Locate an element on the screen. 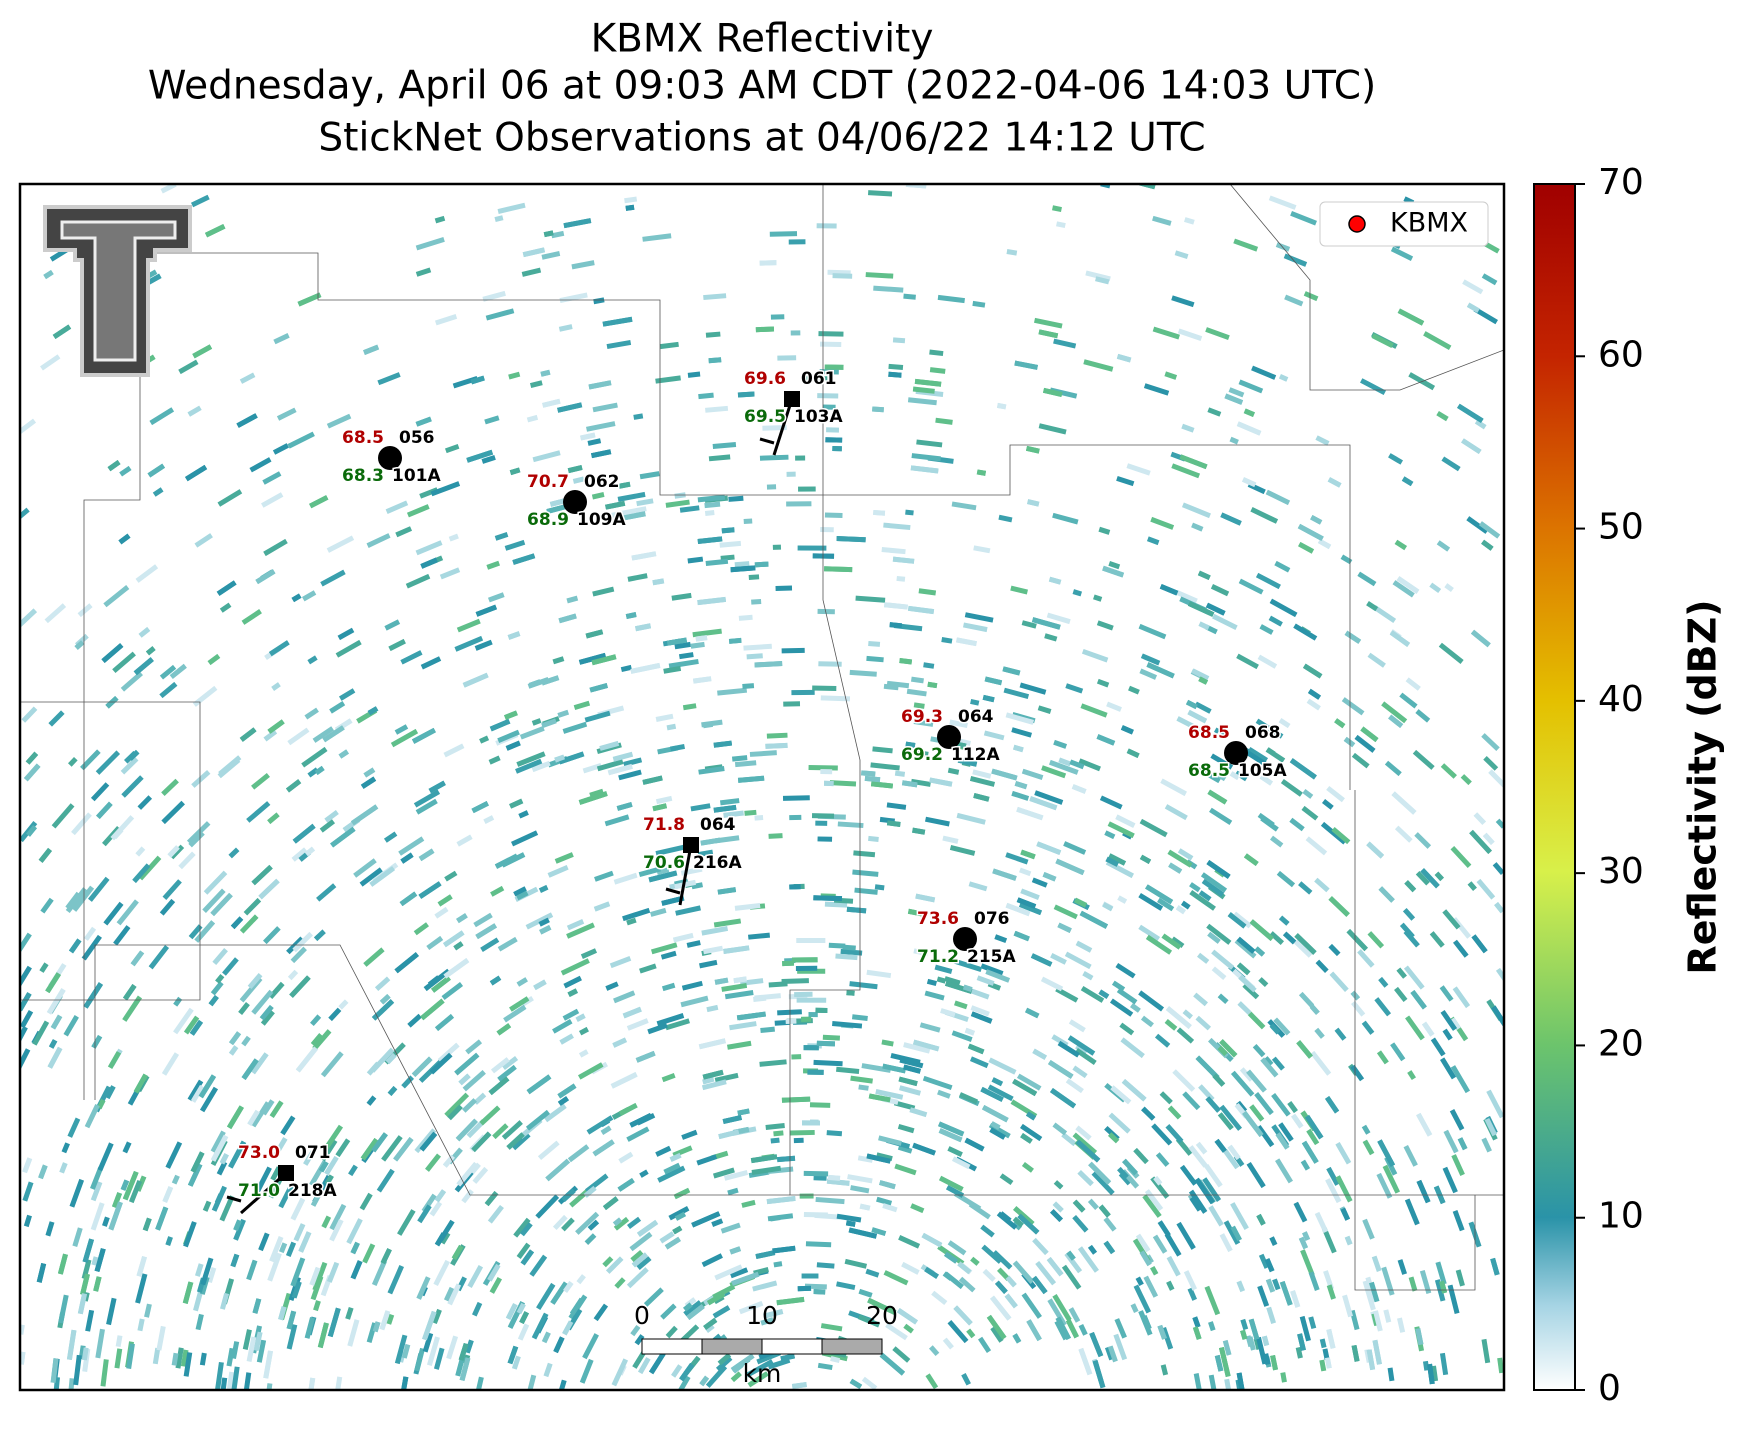 This screenshot has height=1429, width=1738. border is located at coordinates (1366, 287).